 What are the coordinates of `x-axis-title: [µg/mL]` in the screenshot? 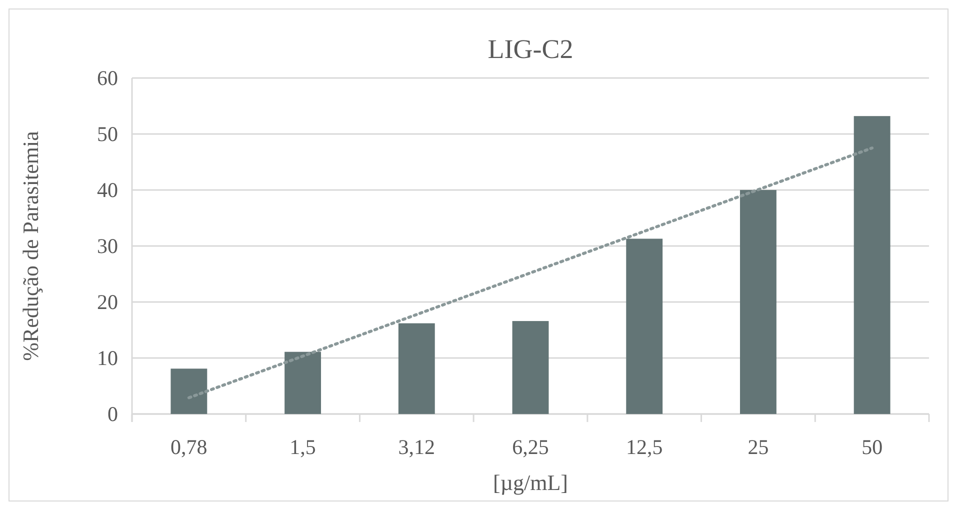 It's located at (530, 482).